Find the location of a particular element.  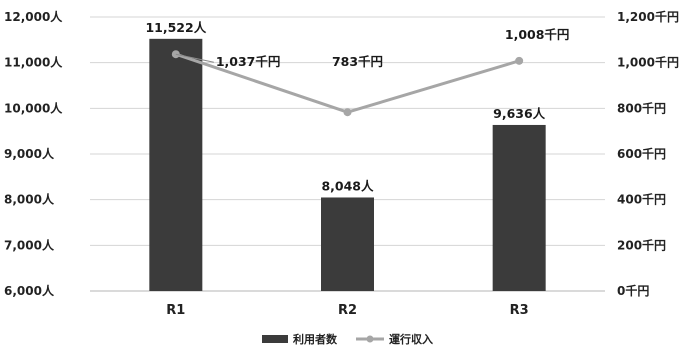

line-series is located at coordinates (347, 83).